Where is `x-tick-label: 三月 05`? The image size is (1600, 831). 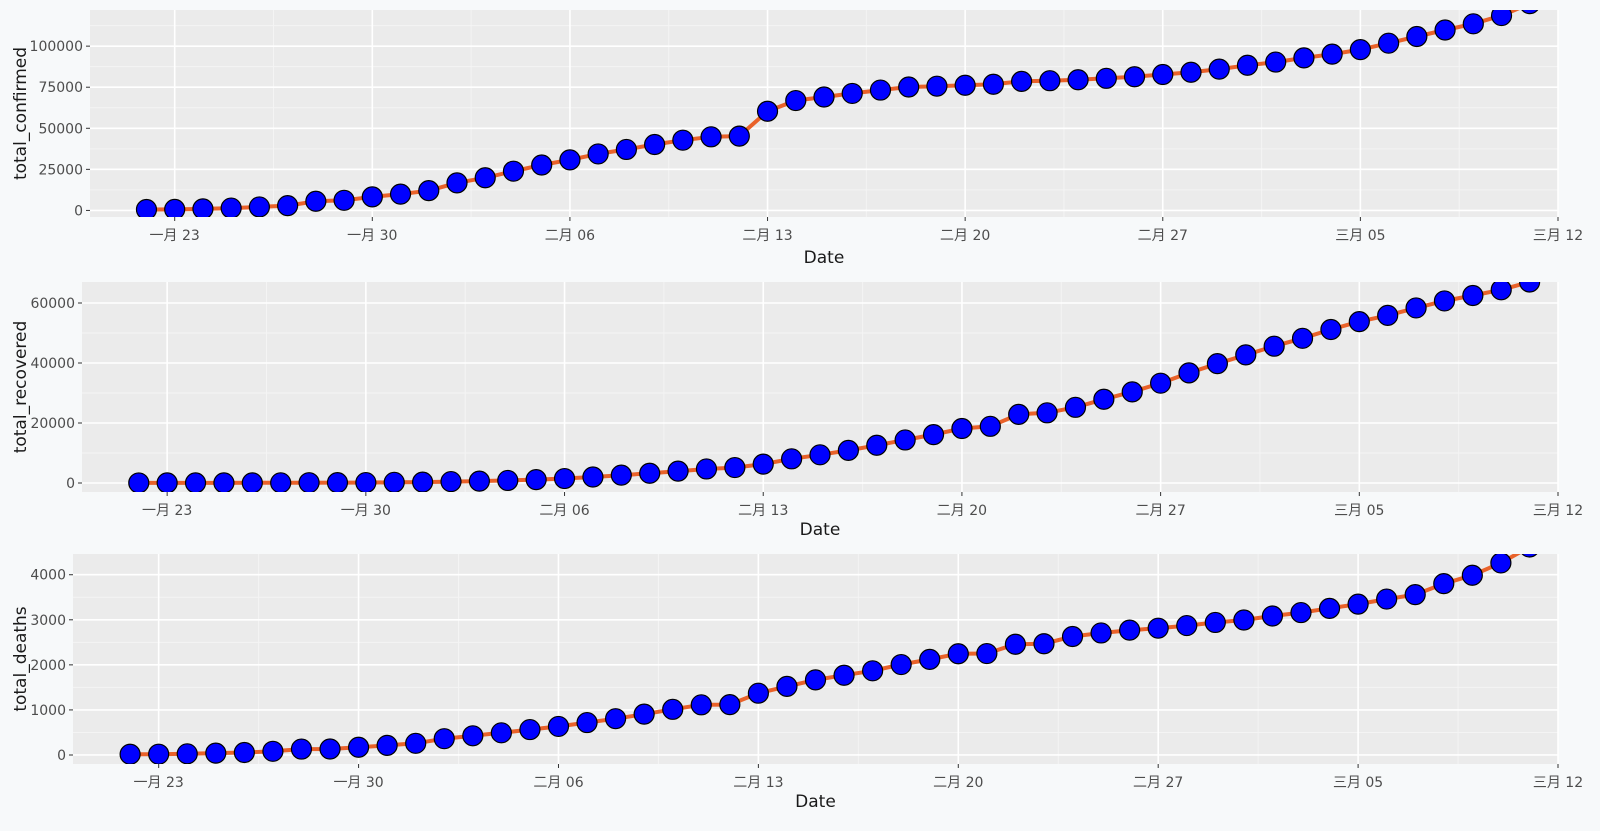
x-tick-label: 三月 05 is located at coordinates (1360, 236).